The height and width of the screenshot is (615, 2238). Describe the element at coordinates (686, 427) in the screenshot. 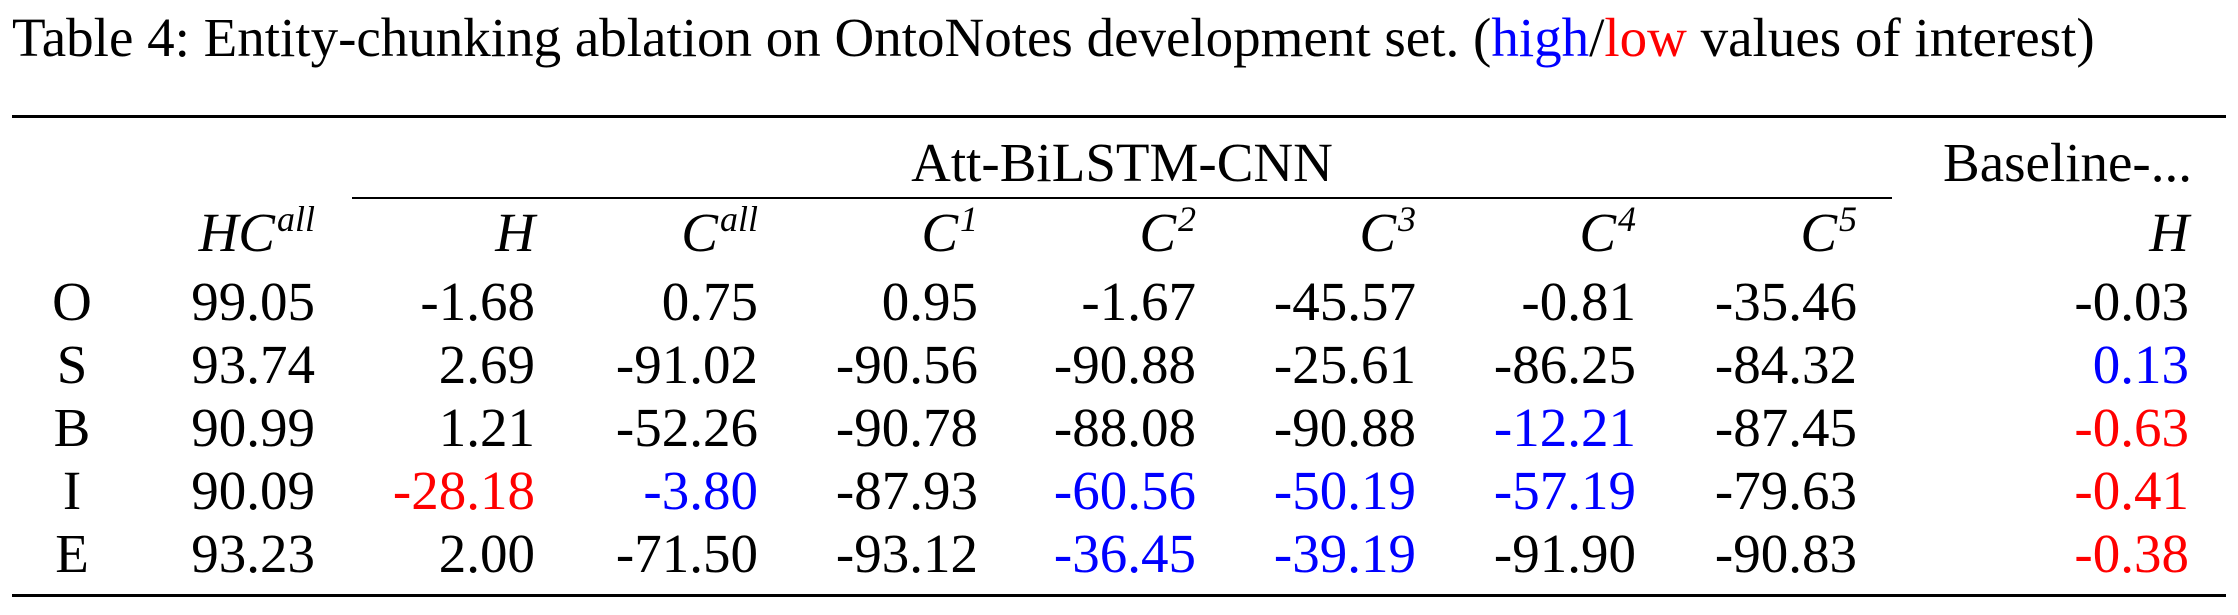

I see `table-cell: -52.26` at that location.